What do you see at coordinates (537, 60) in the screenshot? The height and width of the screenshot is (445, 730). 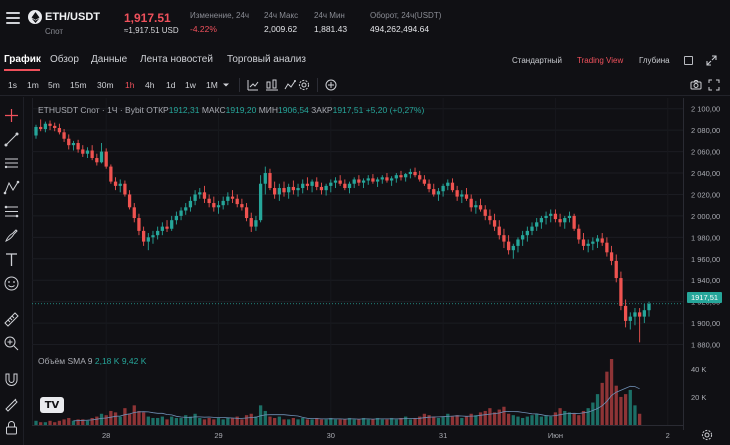 I see `view-standard: Стандартный` at bounding box center [537, 60].